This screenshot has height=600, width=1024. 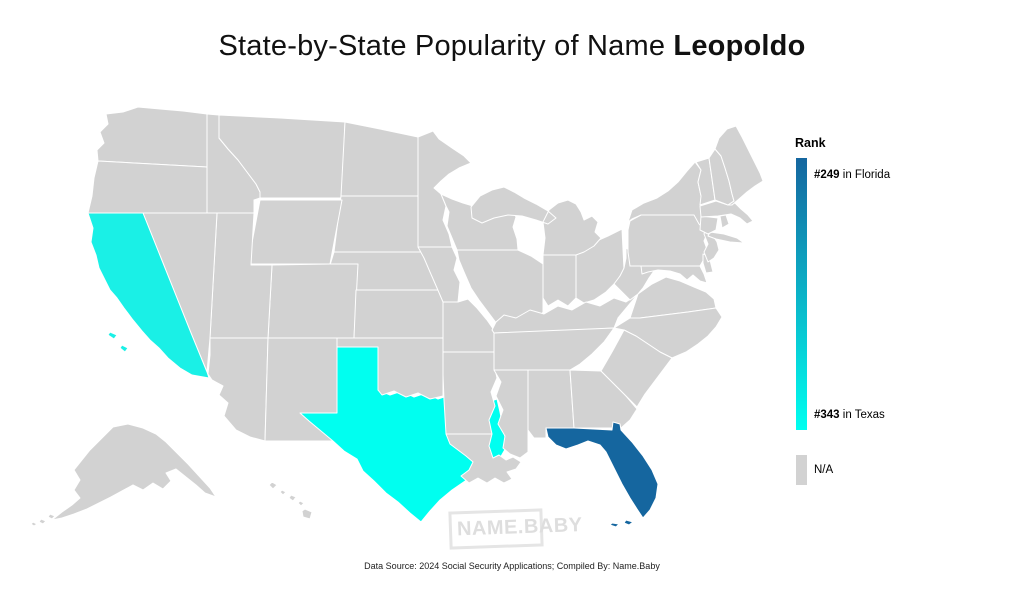 What do you see at coordinates (827, 415) in the screenshot?
I see `legend-min-rank: #343` at bounding box center [827, 415].